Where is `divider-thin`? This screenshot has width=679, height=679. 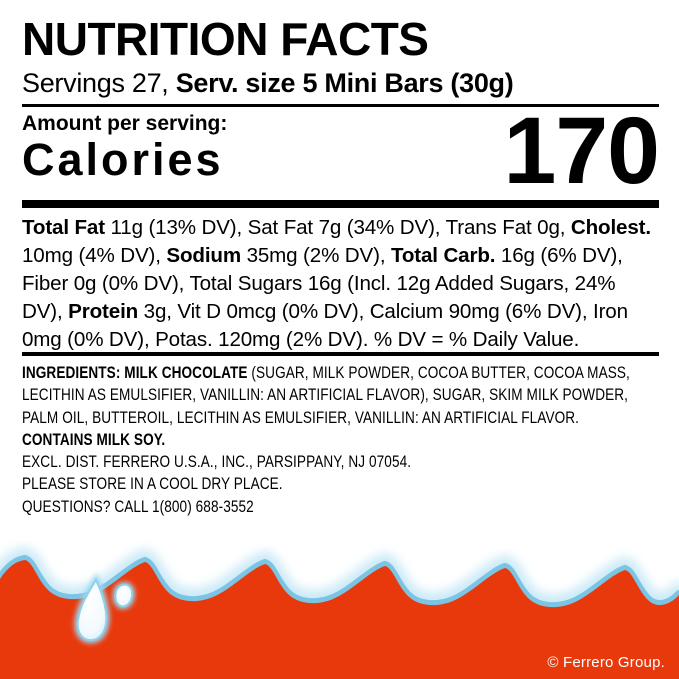 divider-thin is located at coordinates (340, 105).